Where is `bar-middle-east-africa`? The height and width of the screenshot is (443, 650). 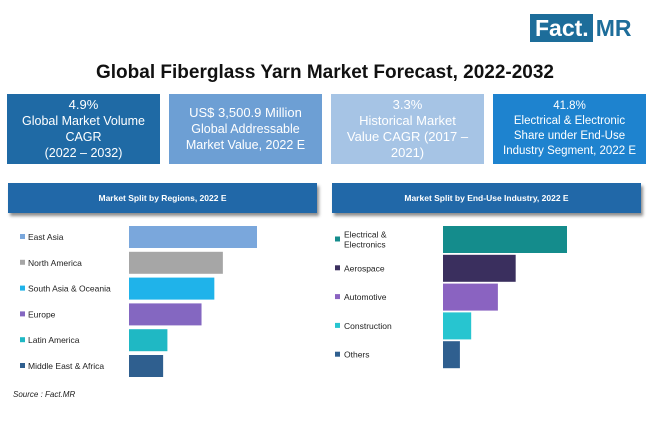
bar-middle-east-africa is located at coordinates (146, 366).